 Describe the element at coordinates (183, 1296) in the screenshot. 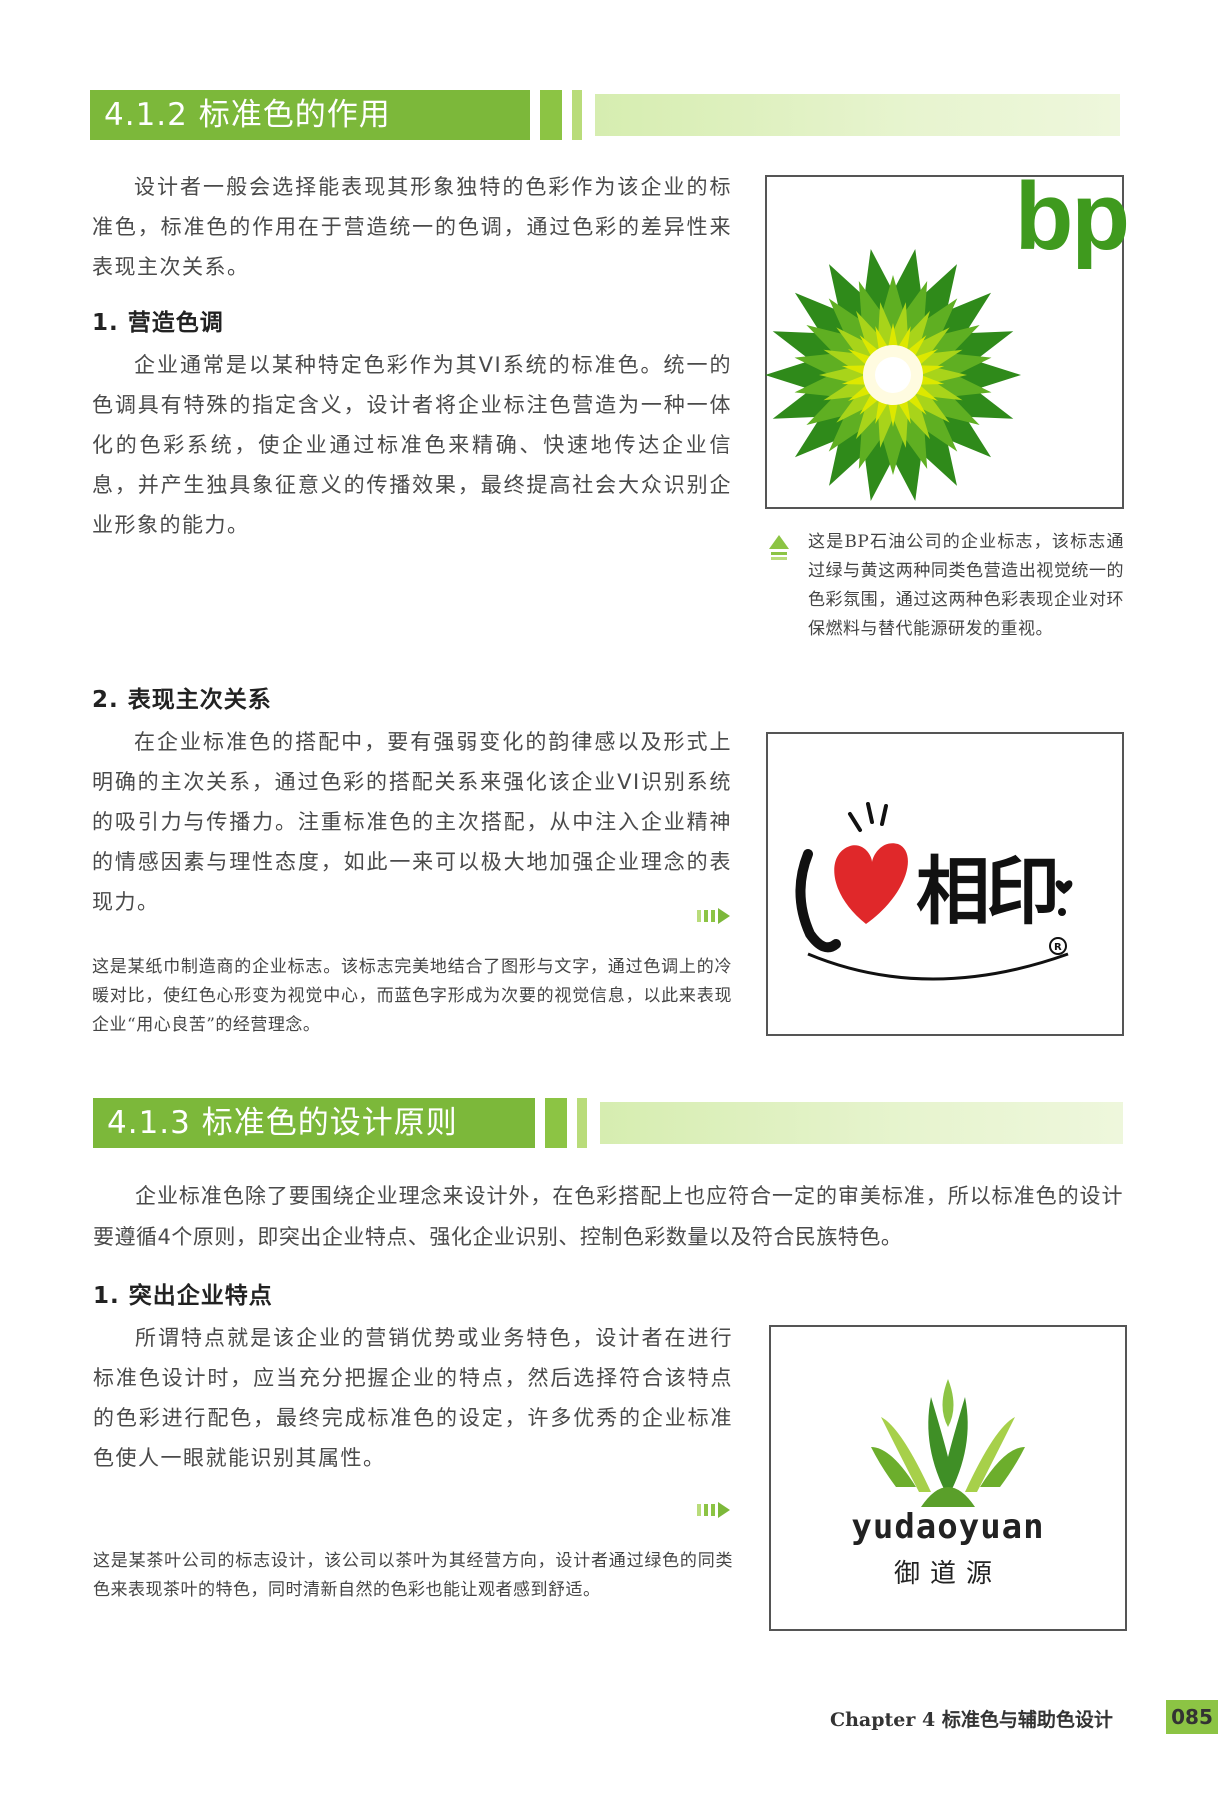

I see `subsection-title: 1. 突出企业特点` at that location.